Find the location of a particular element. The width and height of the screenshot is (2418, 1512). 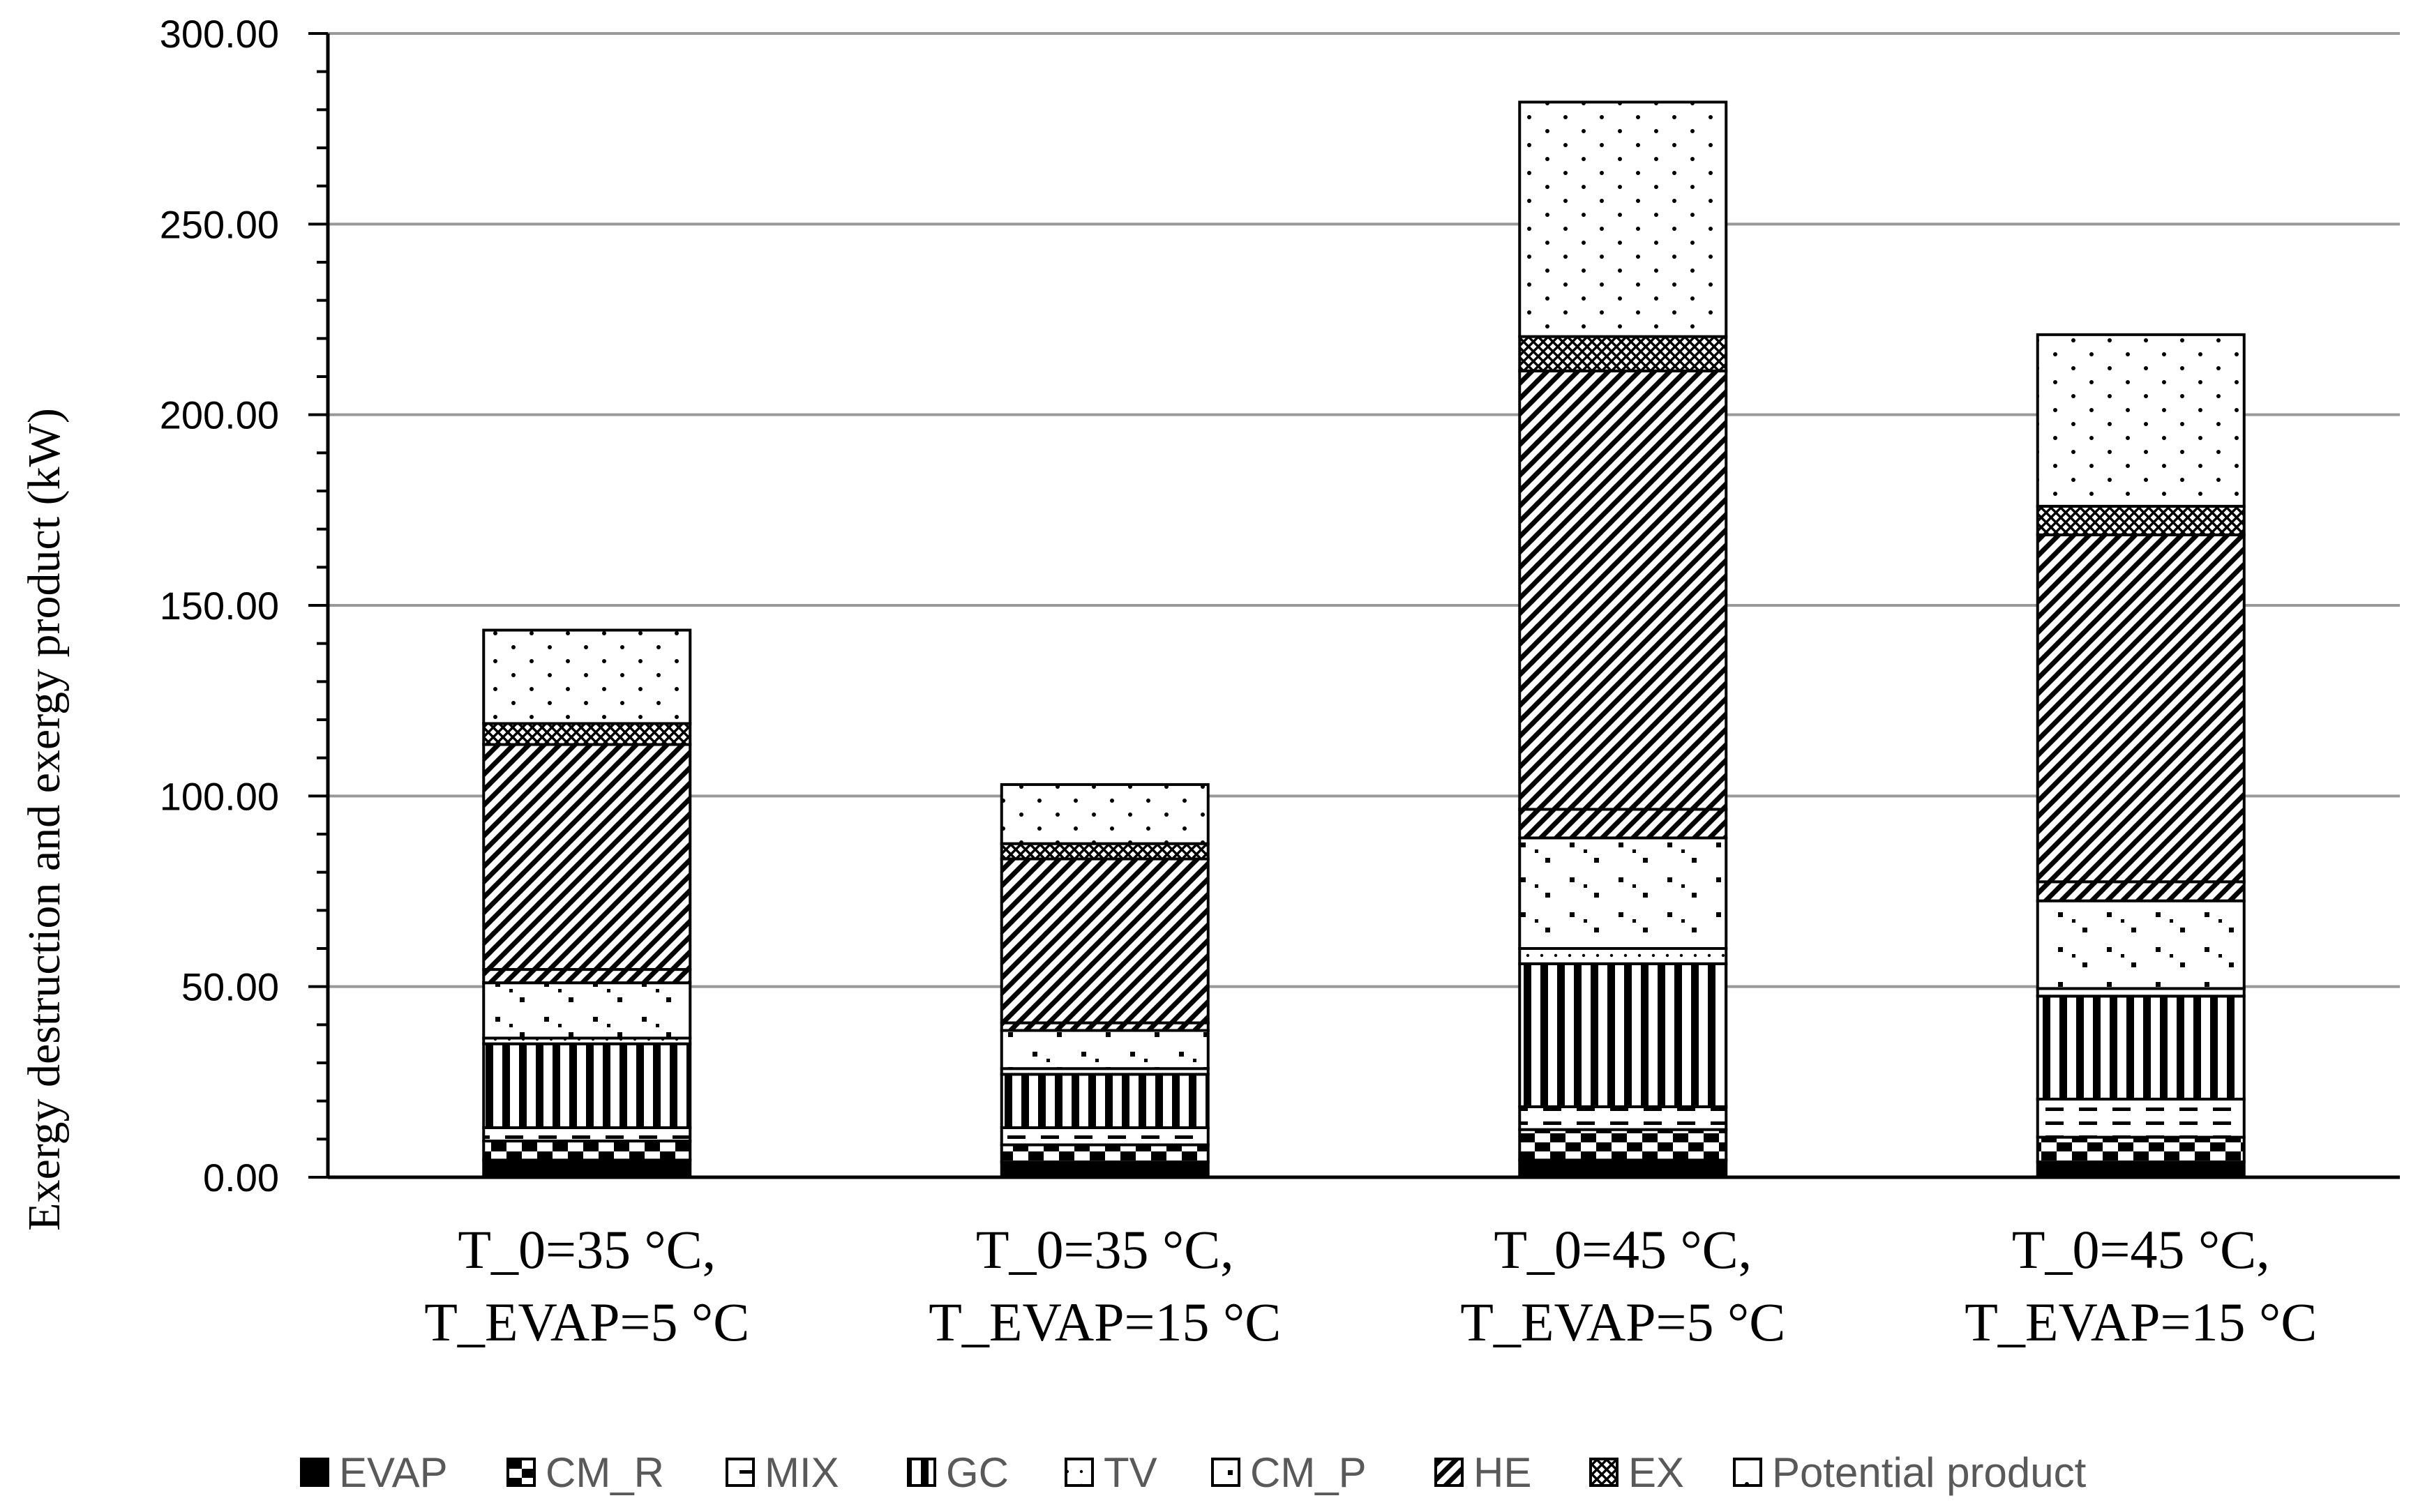

y-tick-label: 150.00 is located at coordinates (220, 606).